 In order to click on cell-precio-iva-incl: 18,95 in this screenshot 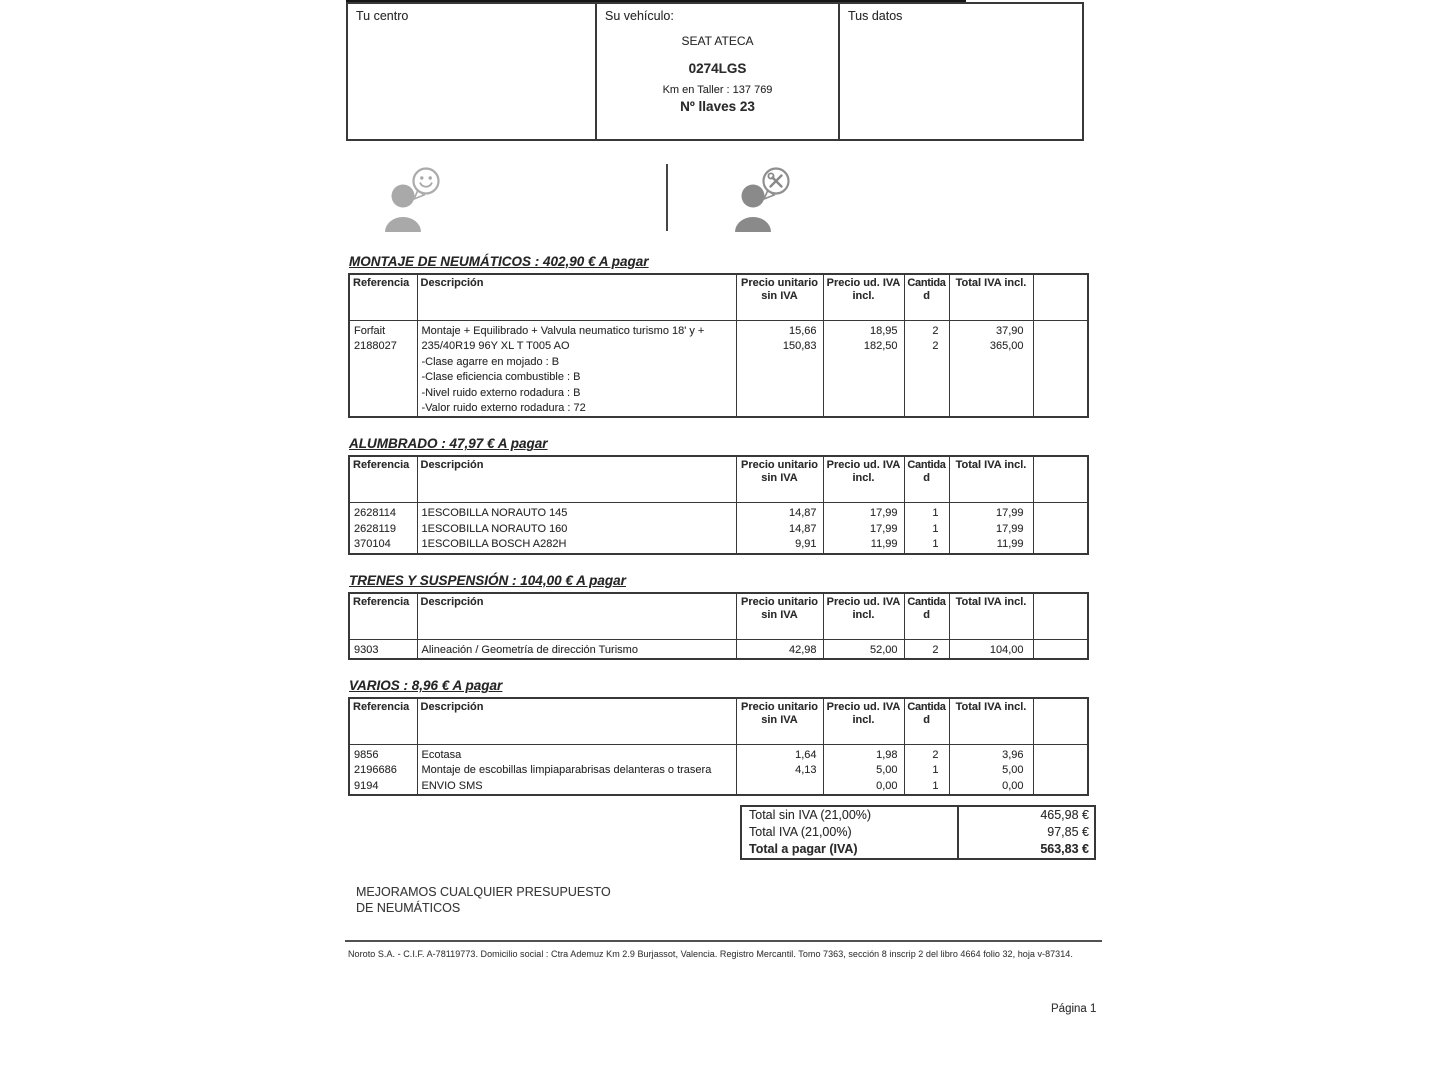, I will do `click(863, 330)`.